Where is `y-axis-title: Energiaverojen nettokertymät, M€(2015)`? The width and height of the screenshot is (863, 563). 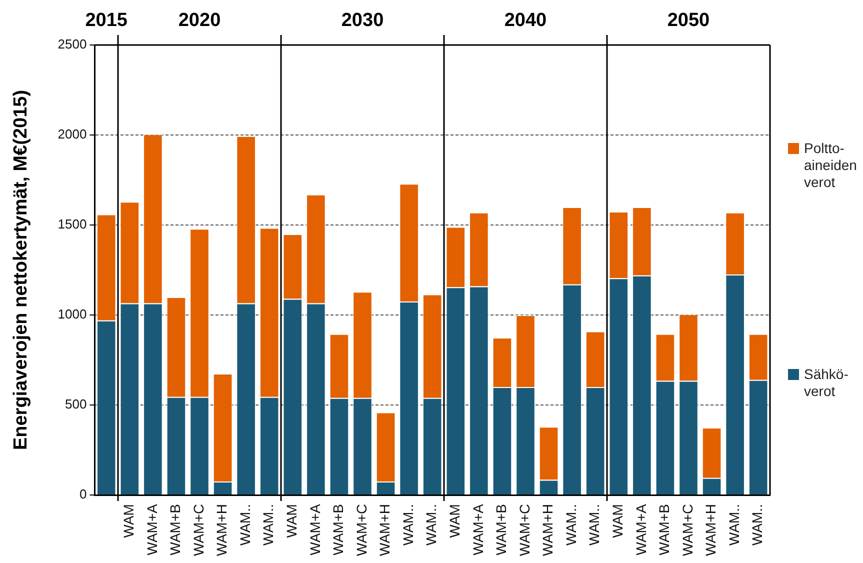
y-axis-title: Energiaverojen nettokertymät, M€(2015) is located at coordinates (21, 270).